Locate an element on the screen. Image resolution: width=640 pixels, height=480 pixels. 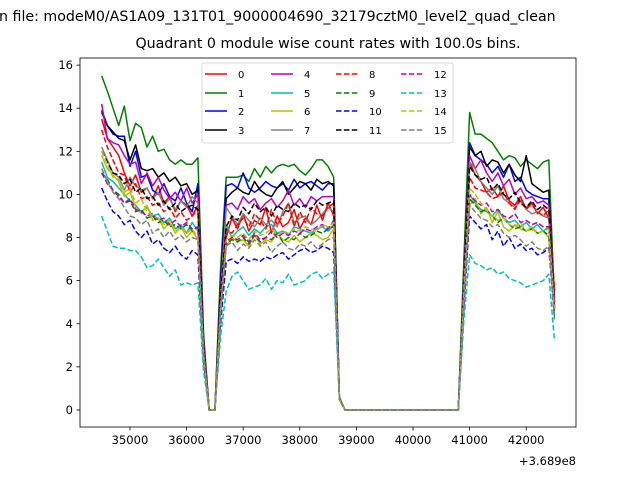
legend-item-8: 8 is located at coordinates (355, 75).